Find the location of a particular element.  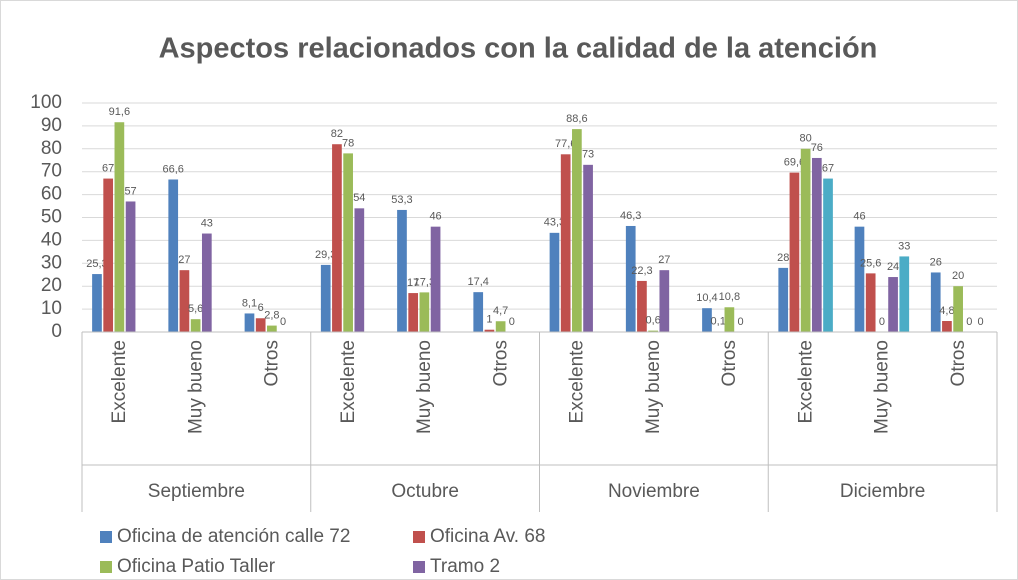

data-label: 20 is located at coordinates (958, 276).